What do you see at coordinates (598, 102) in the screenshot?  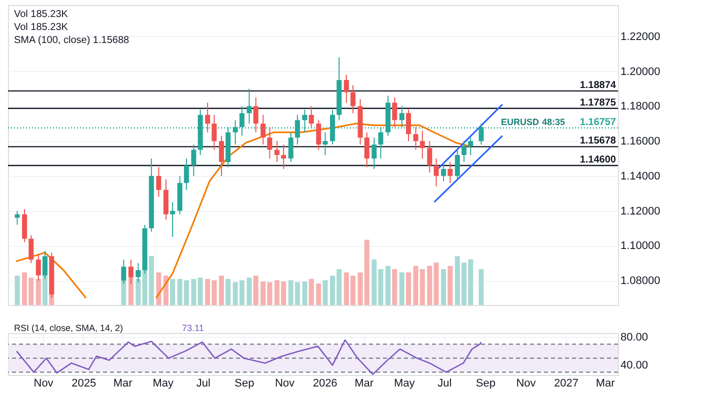 I see `ref-line-label: 1.17875` at bounding box center [598, 102].